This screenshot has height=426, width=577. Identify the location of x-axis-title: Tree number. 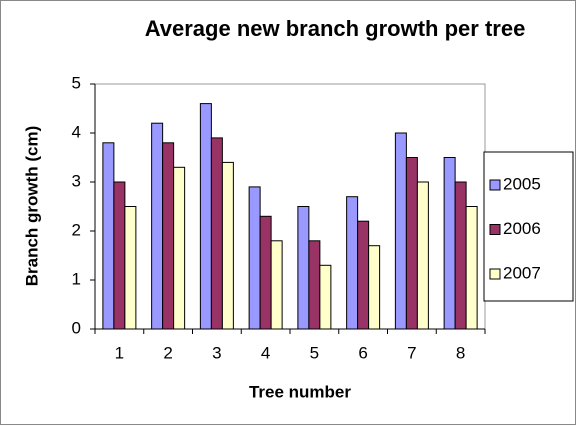
(300, 391).